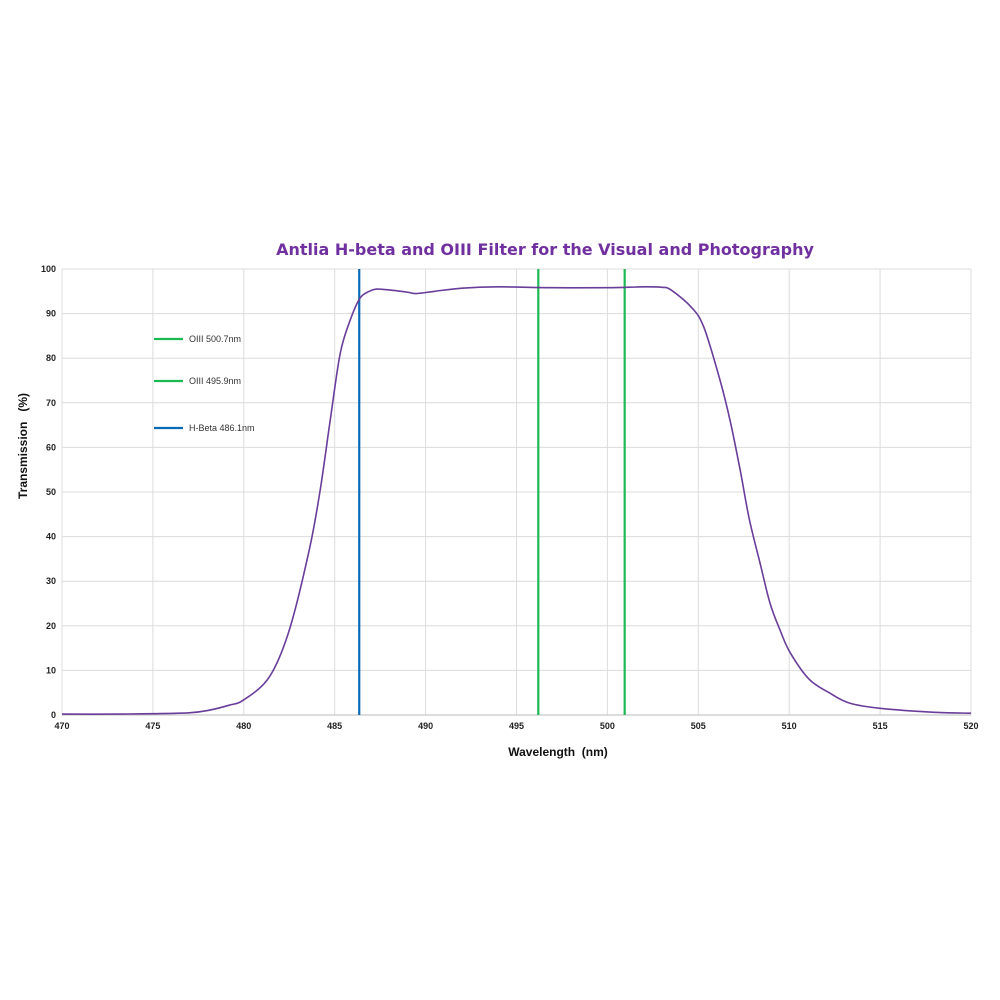 This screenshot has width=1000, height=1000. I want to click on x-tick-label: 505, so click(698, 726).